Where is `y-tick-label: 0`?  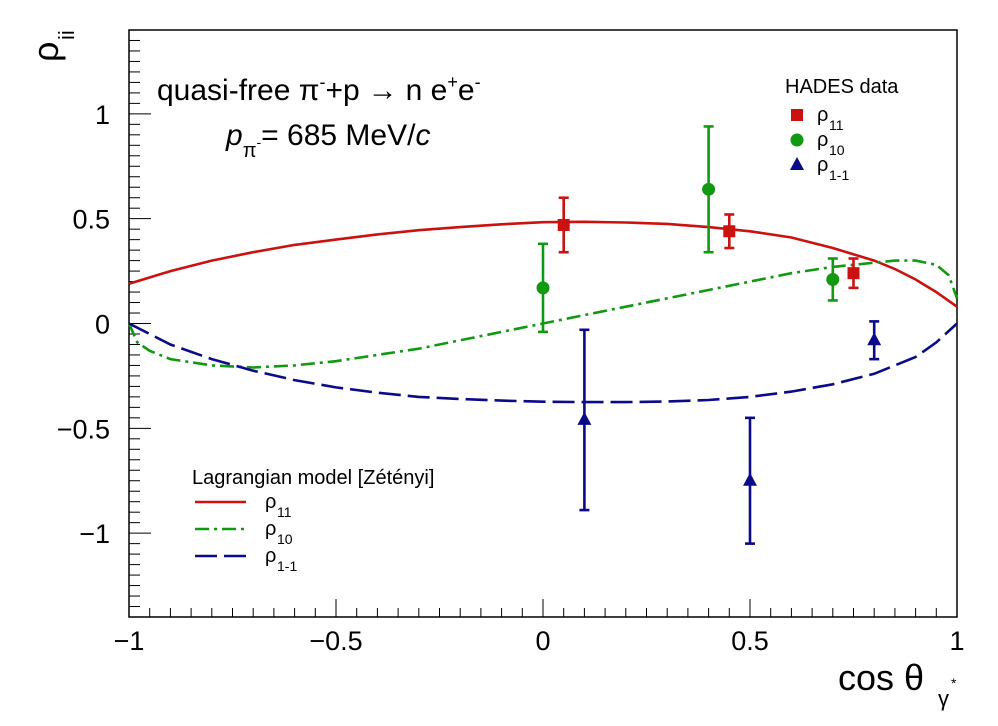 y-tick-label: 0 is located at coordinates (102, 325).